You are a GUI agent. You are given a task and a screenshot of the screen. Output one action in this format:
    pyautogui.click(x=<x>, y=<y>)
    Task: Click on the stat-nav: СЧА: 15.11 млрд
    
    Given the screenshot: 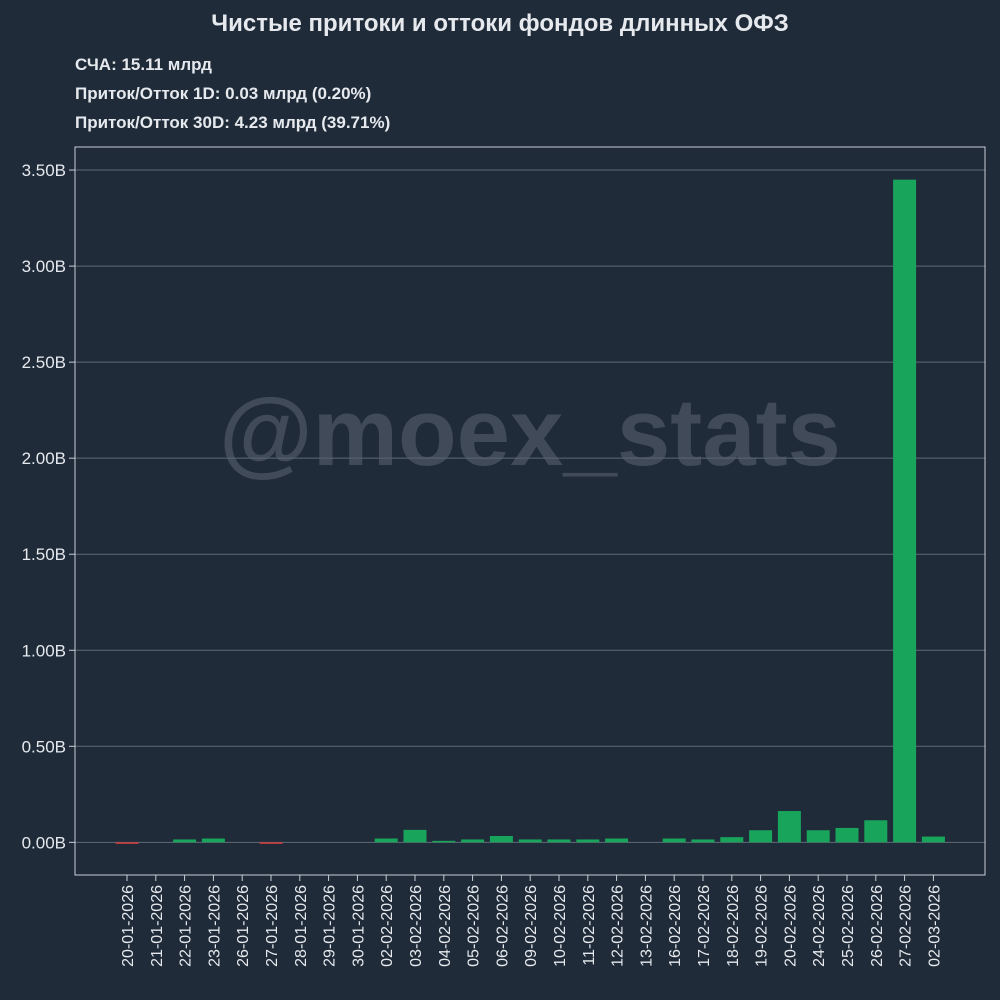 What is the action you would take?
    pyautogui.click(x=143, y=64)
    